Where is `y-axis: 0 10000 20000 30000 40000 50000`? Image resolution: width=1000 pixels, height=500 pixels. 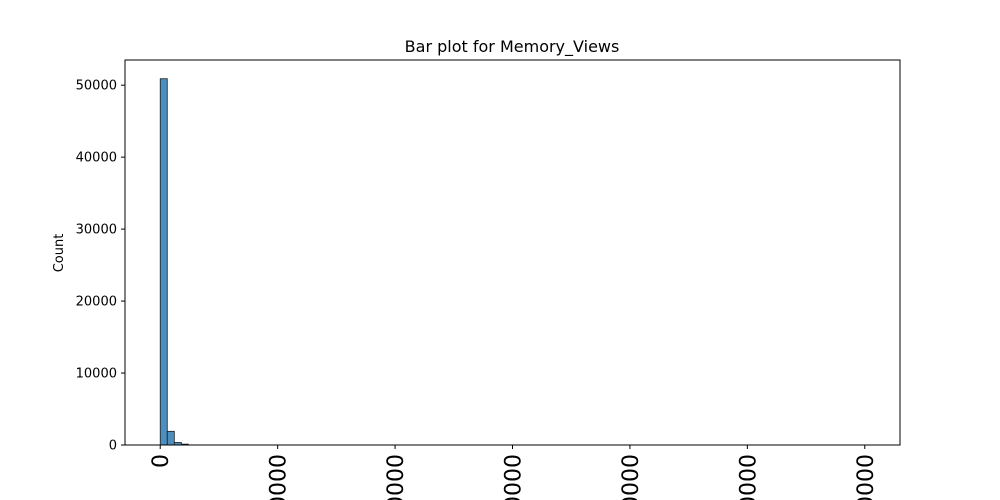
y-axis: 0 10000 20000 30000 40000 50000 is located at coordinates (100, 266).